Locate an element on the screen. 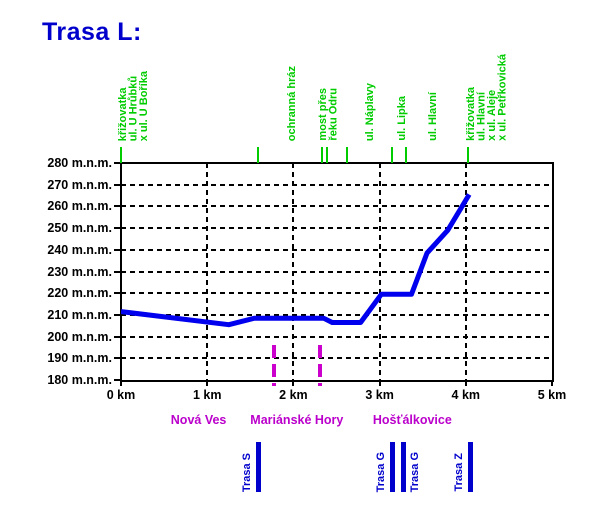  x-axis-label: 3 km is located at coordinates (379, 395).